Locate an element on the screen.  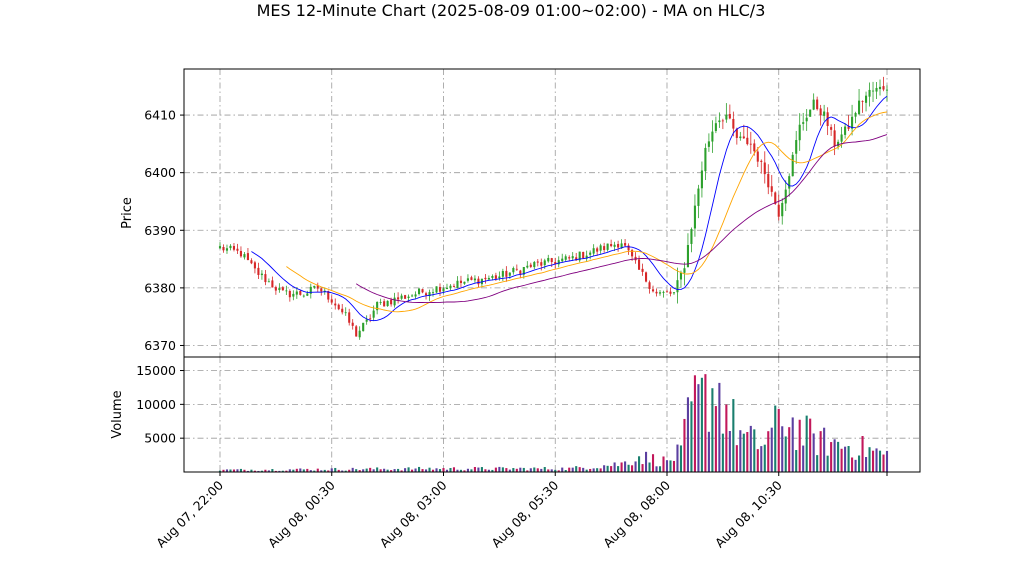
volume-ytick-label: 10000 is located at coordinates (156, 404).